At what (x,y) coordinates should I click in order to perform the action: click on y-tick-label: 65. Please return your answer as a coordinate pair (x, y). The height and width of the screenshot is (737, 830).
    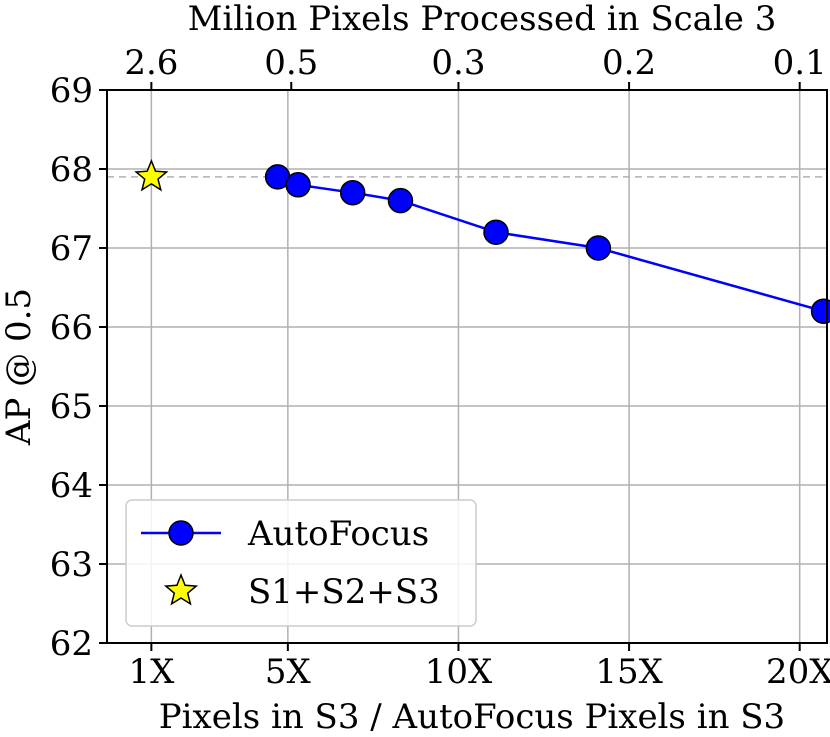
    Looking at the image, I should click on (71, 407).